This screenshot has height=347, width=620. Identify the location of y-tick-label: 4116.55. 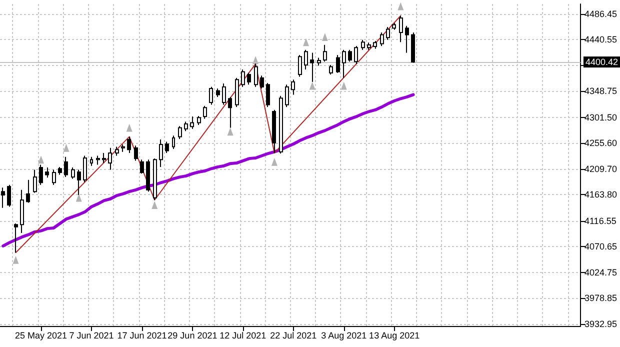
(600, 221).